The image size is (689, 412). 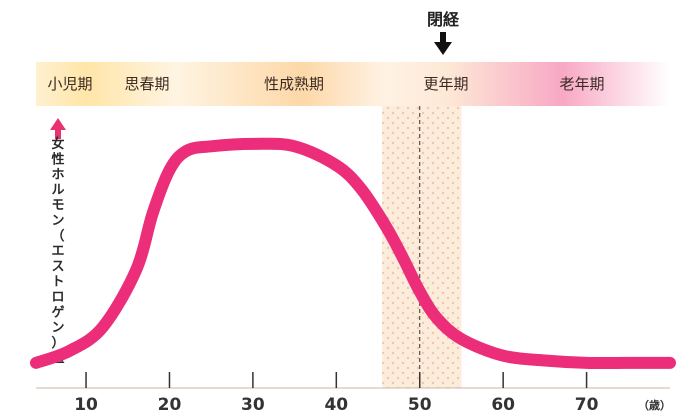 I want to click on x-tick-label: 60, so click(x=503, y=403).